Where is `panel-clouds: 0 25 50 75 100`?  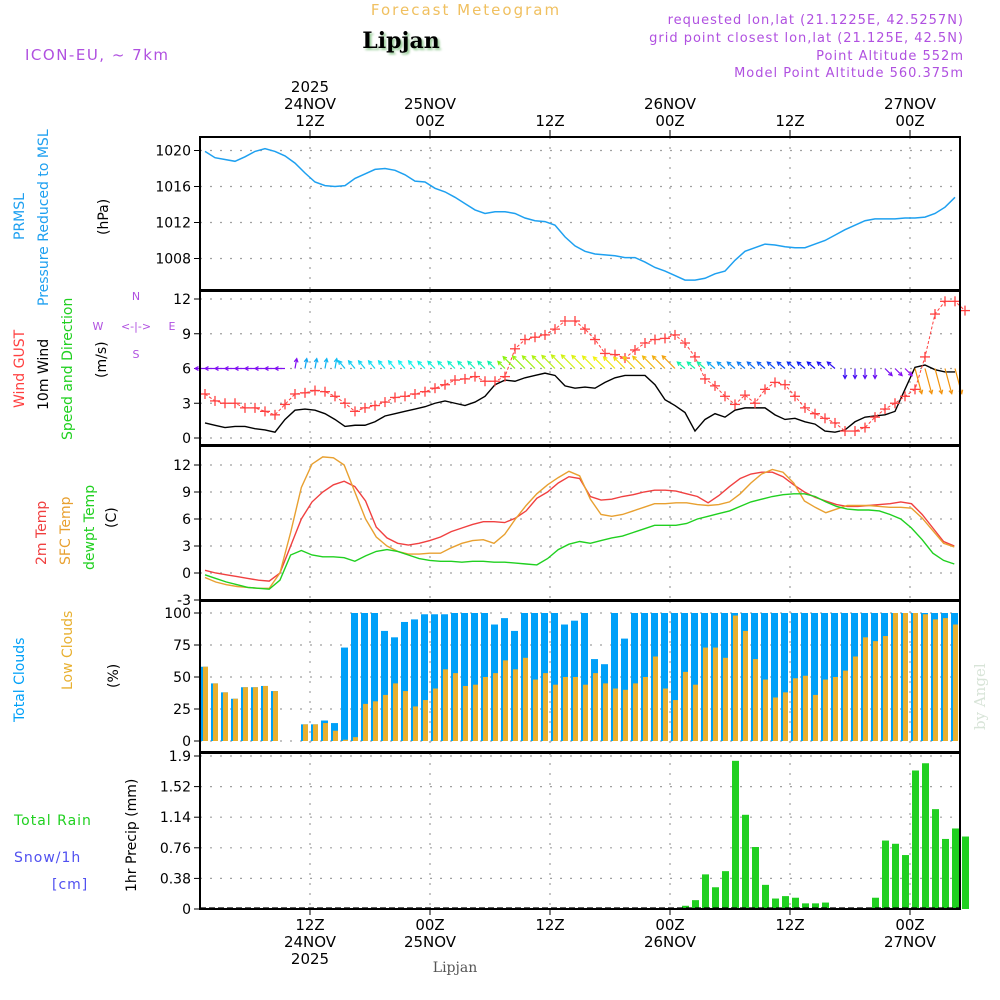
panel-clouds: 0 25 50 75 100 is located at coordinates (562, 676).